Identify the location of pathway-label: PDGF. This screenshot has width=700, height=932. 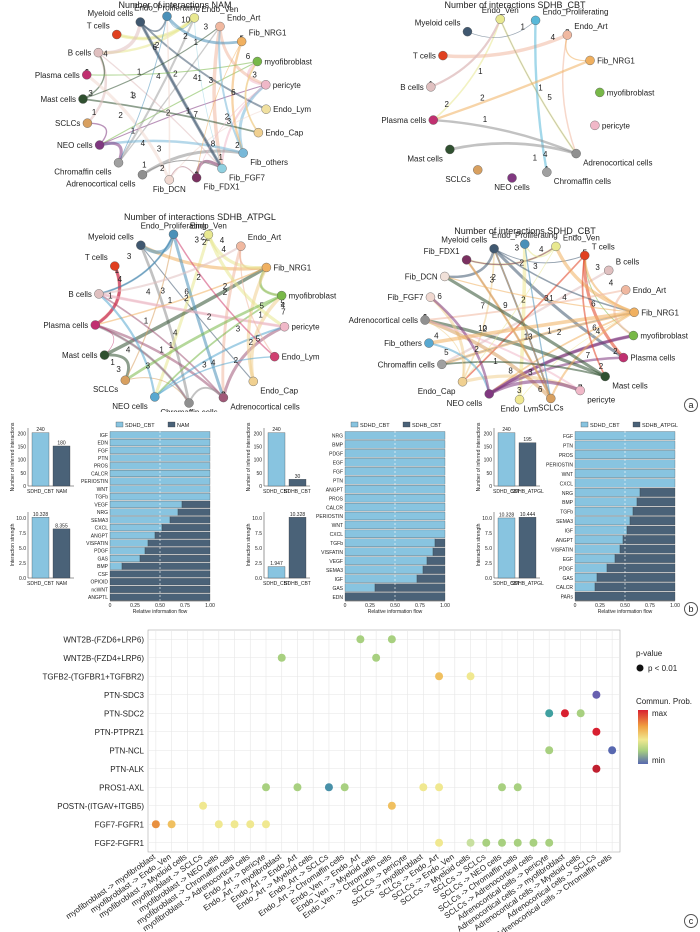
(566, 569).